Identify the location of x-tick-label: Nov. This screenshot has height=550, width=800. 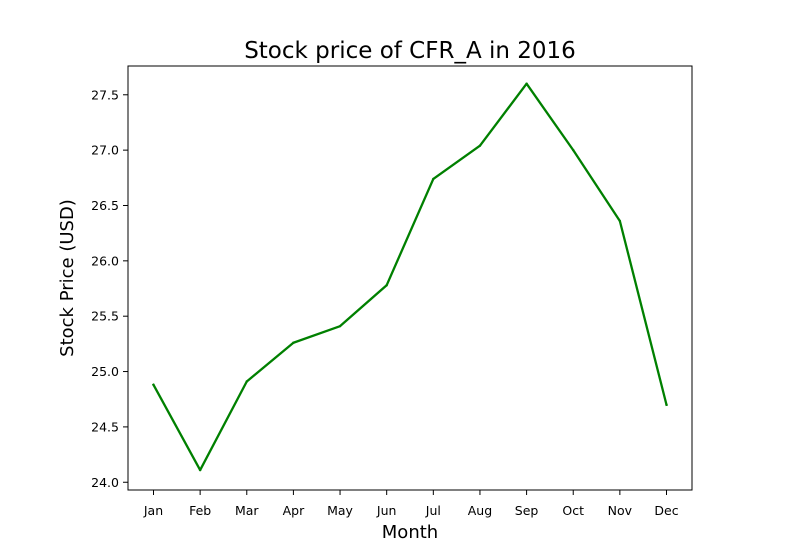
(620, 510).